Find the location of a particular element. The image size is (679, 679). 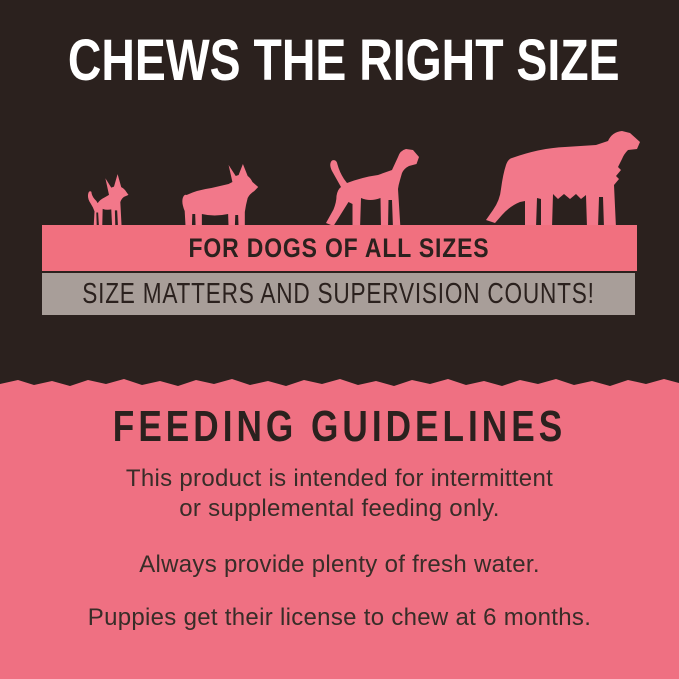

all-sizes-banner: FOR DOGS OF ALL SIZES is located at coordinates (339, 248).